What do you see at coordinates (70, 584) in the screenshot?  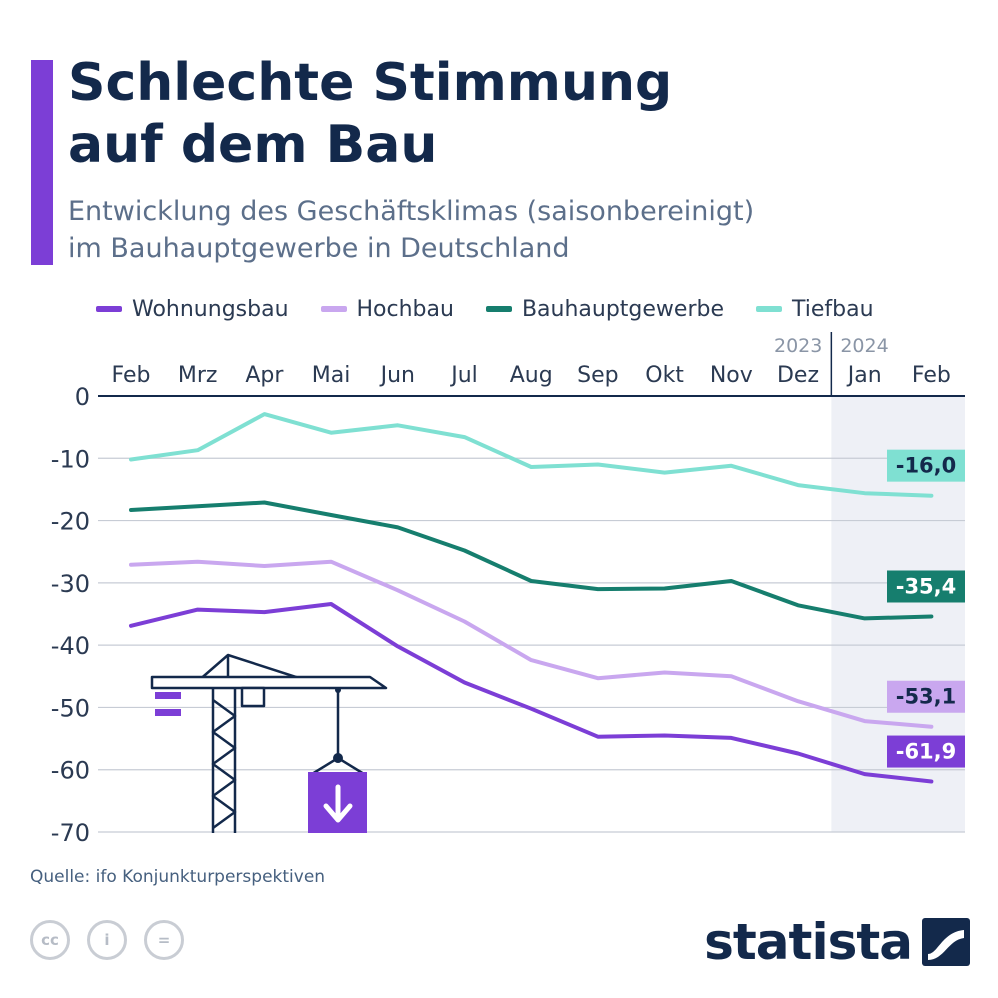 I see `y-tick-label: -30` at bounding box center [70, 584].